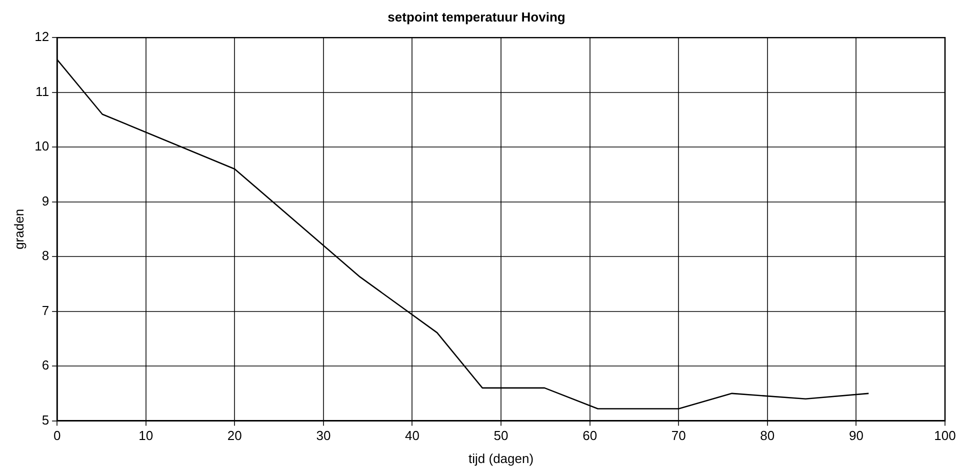  What do you see at coordinates (678, 436) in the screenshot?
I see `x-tick-label: 70` at bounding box center [678, 436].